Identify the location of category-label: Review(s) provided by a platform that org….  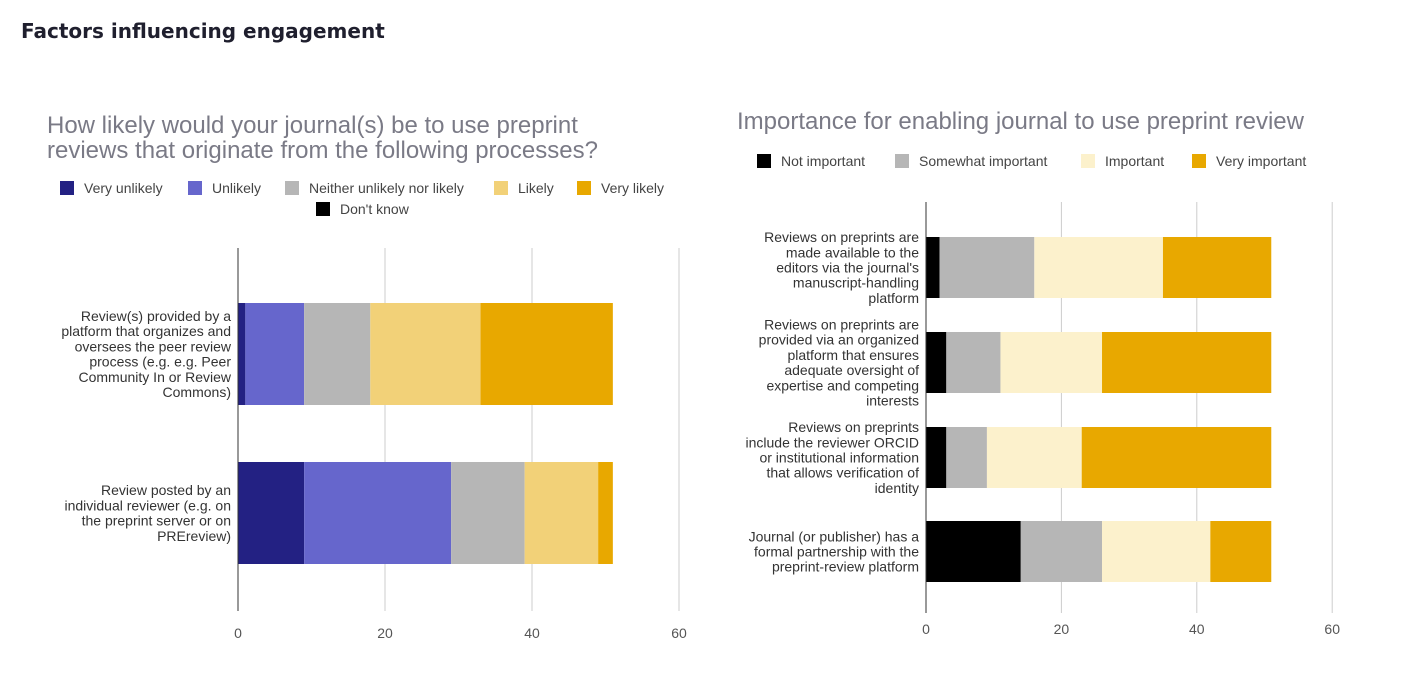
(146, 354).